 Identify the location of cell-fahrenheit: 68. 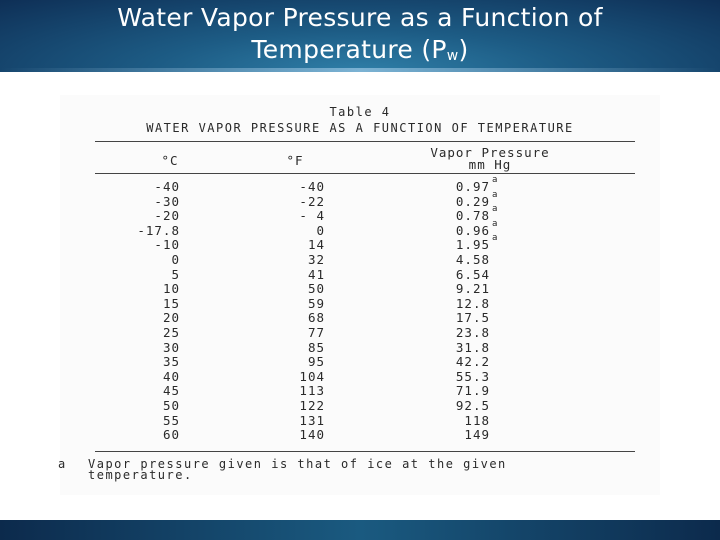
(316, 318).